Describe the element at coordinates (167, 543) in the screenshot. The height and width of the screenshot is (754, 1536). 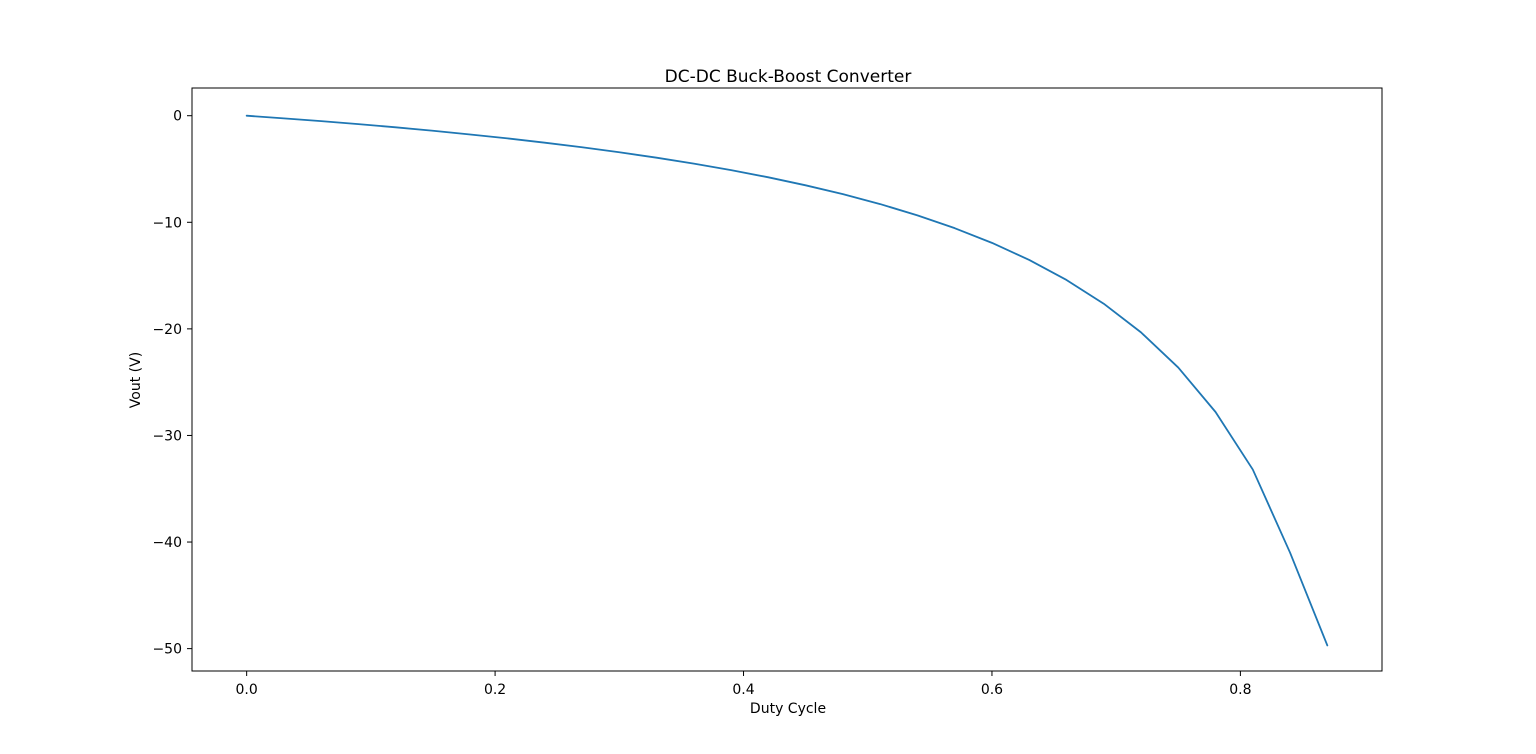
I see `y-tick-label: −40` at that location.